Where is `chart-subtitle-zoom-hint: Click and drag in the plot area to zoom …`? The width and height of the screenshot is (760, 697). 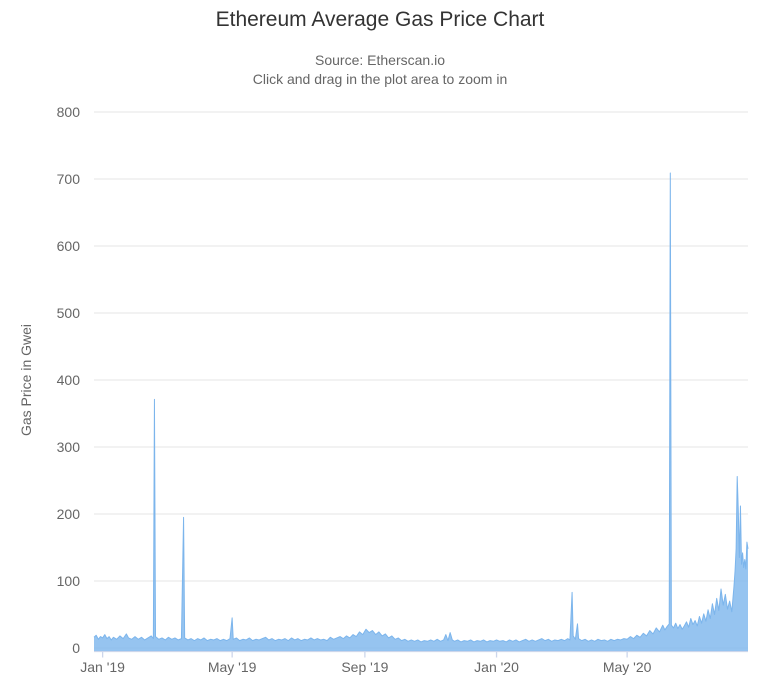 chart-subtitle-zoom-hint: Click and drag in the plot area to zoom … is located at coordinates (380, 79).